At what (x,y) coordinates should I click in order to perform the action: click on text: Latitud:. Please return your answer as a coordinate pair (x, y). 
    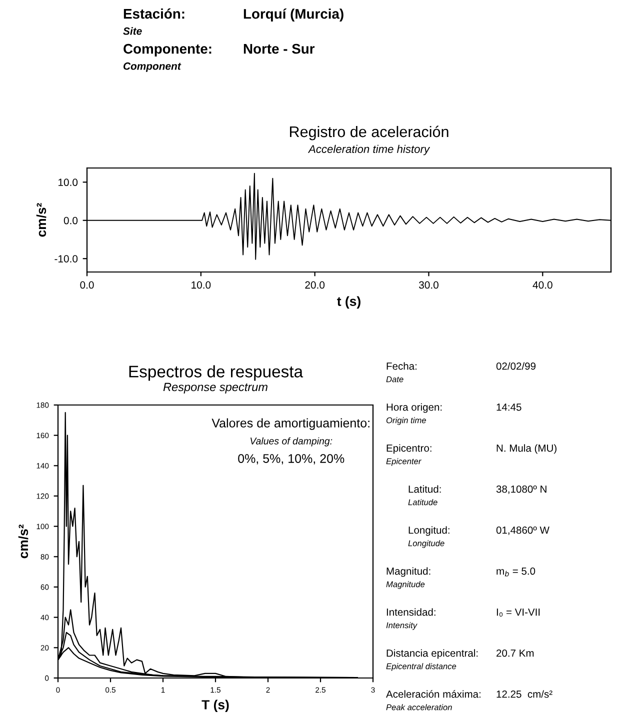
    Looking at the image, I should click on (424, 489).